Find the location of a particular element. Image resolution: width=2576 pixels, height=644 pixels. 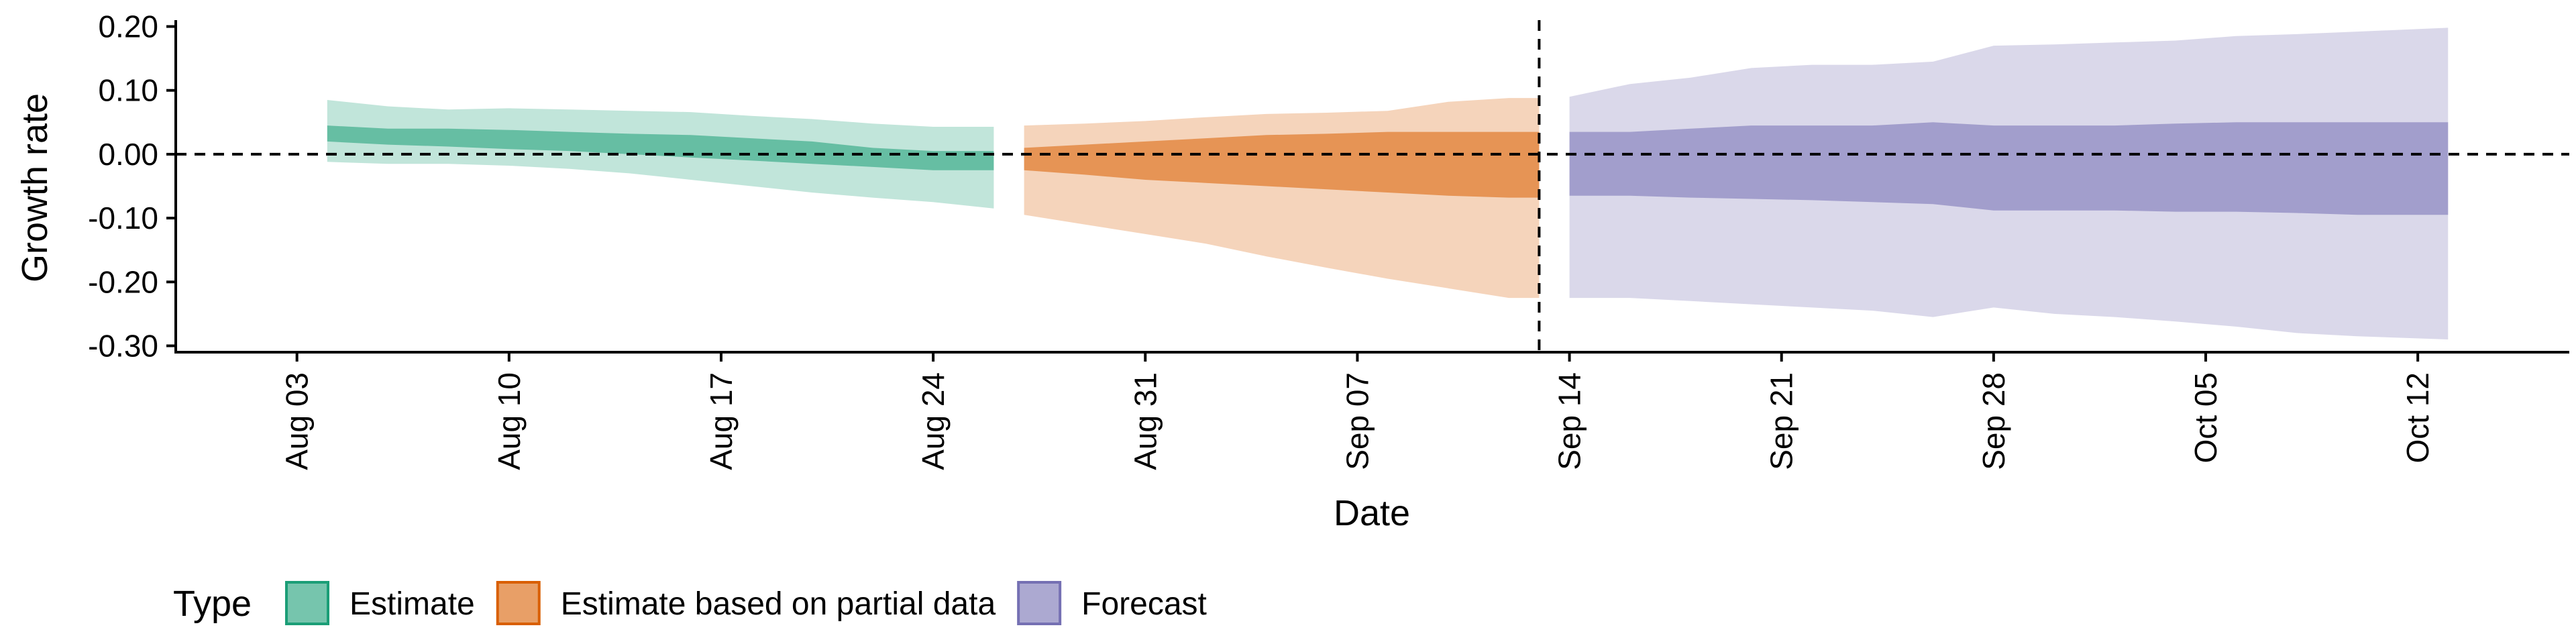

legend-label: Estimate based on partial data is located at coordinates (778, 604).